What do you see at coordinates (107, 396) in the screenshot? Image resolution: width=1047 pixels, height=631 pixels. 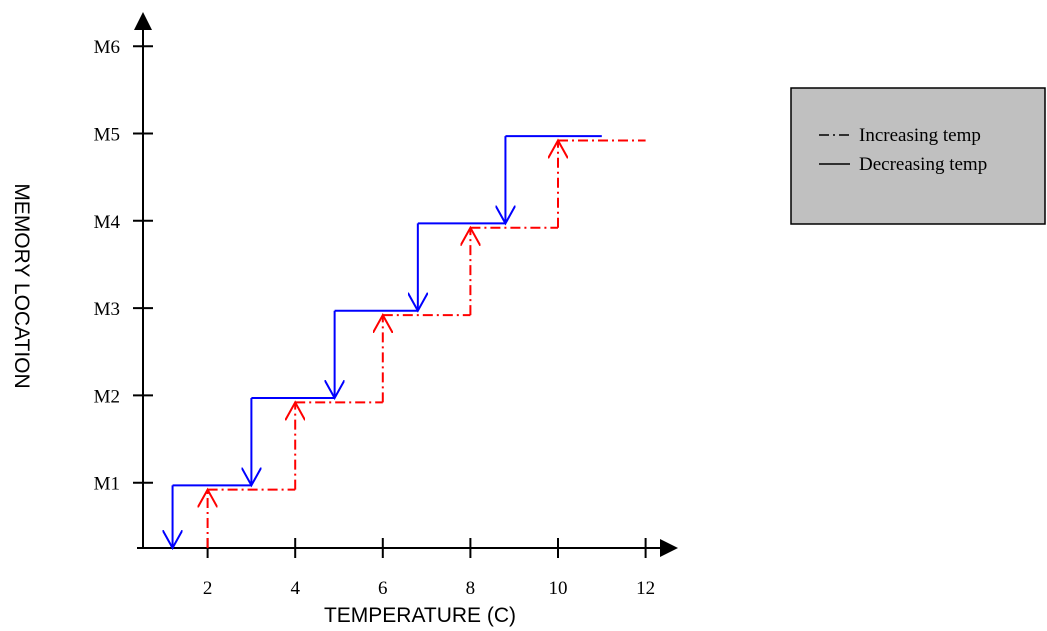 I see `y-tick-label-m2: M2` at bounding box center [107, 396].